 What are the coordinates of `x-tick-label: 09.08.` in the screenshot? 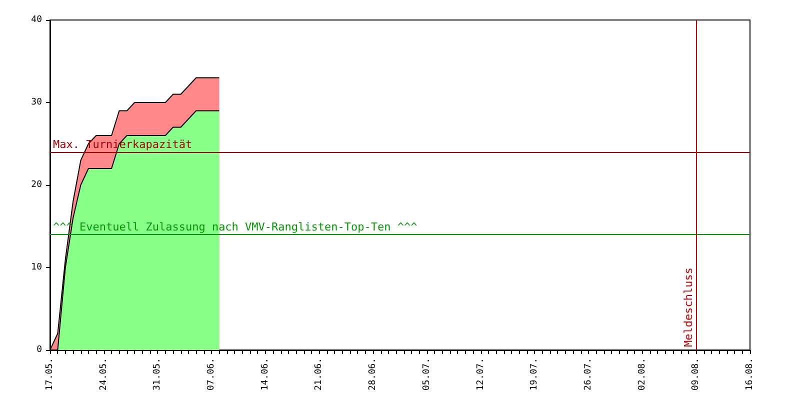 It's located at (696, 374).